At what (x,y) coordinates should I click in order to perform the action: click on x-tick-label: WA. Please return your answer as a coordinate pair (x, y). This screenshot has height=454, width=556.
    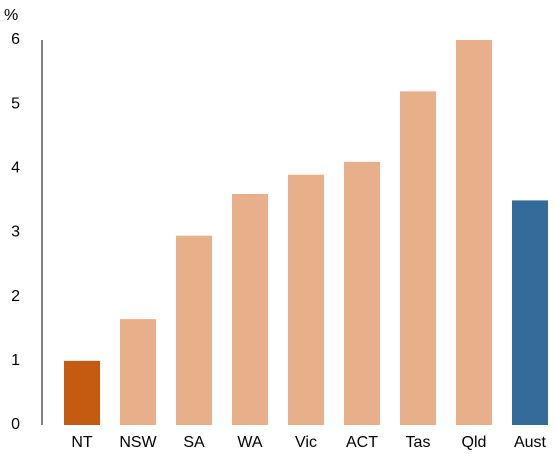
    Looking at the image, I should click on (250, 442).